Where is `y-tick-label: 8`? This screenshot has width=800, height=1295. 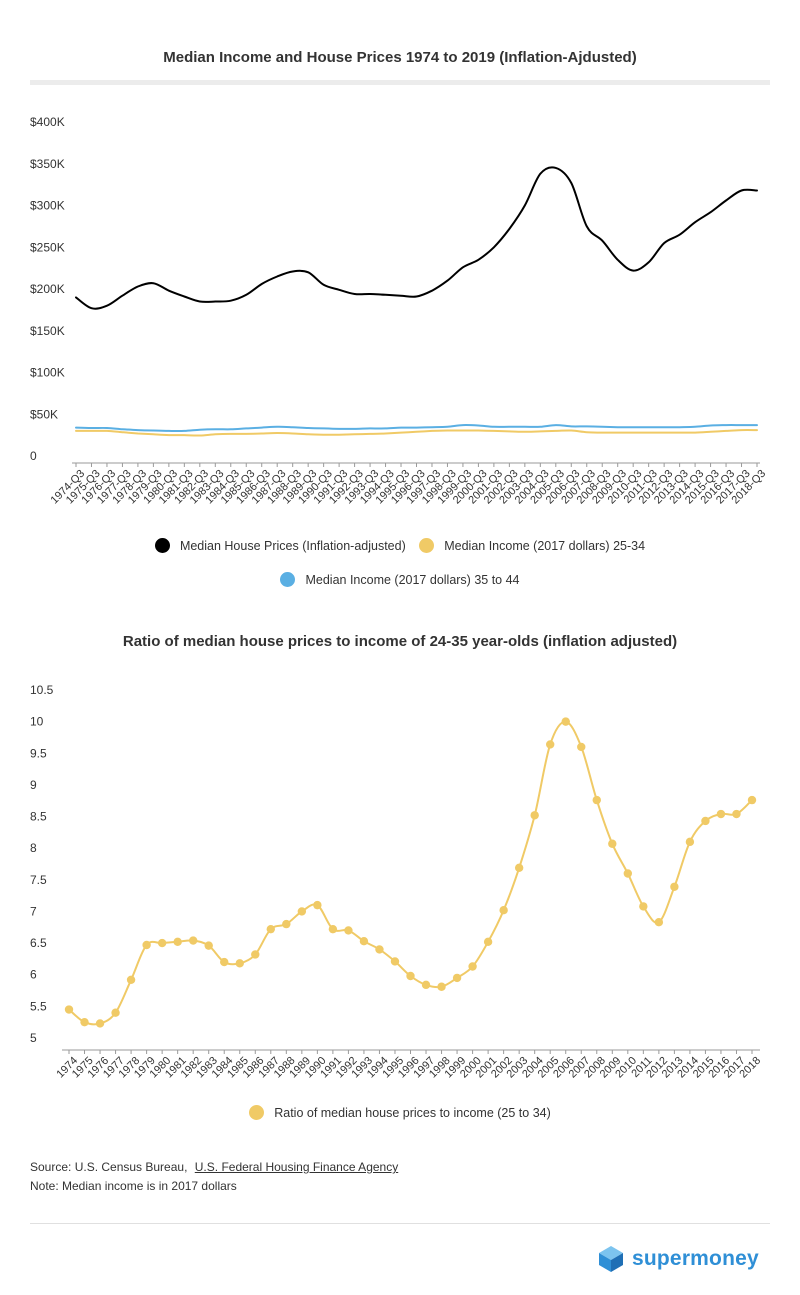 y-tick-label: 8 is located at coordinates (33, 848).